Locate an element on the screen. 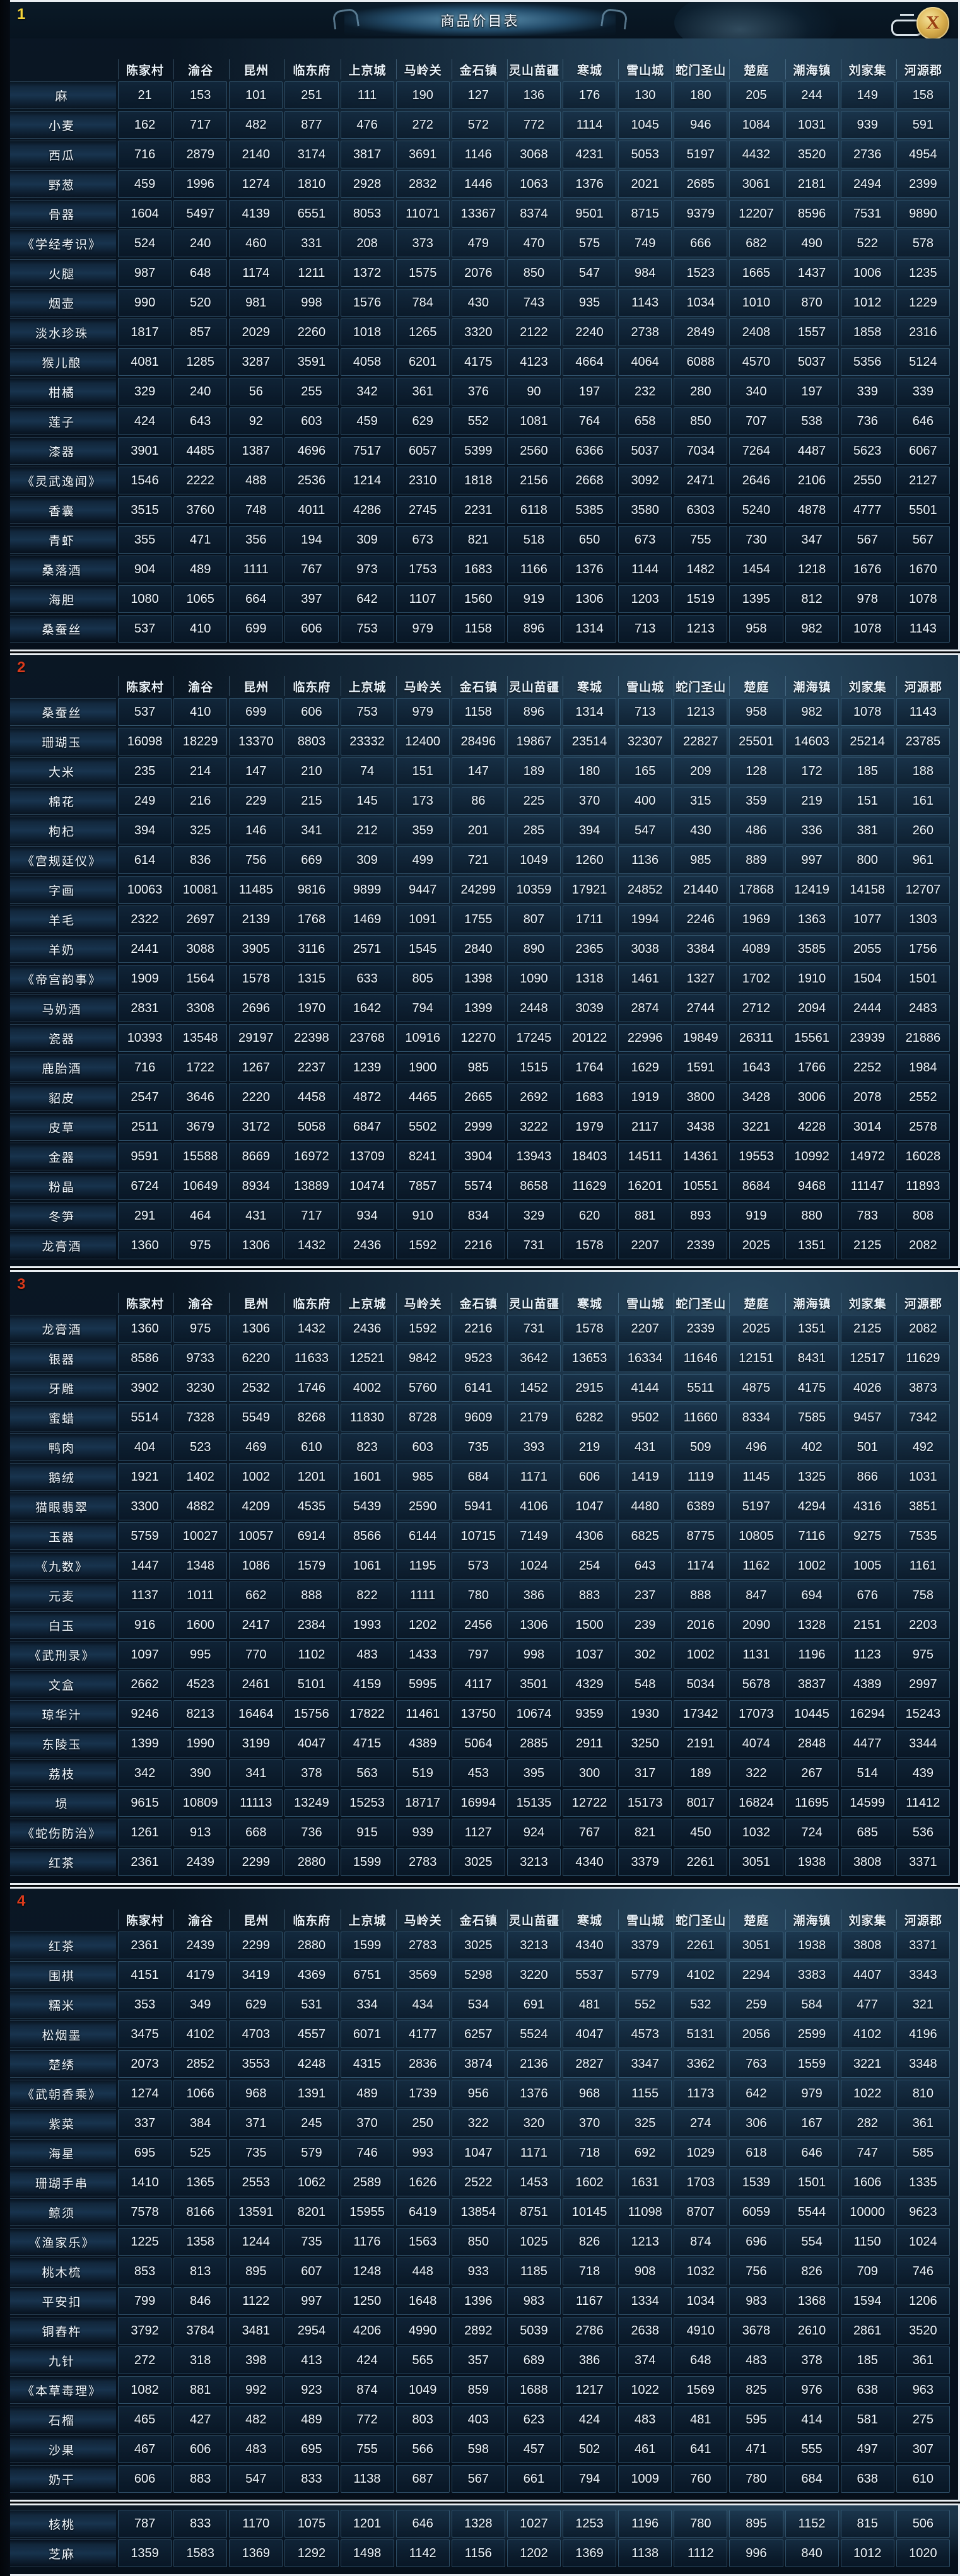  price-cell: 767 is located at coordinates (311, 569).